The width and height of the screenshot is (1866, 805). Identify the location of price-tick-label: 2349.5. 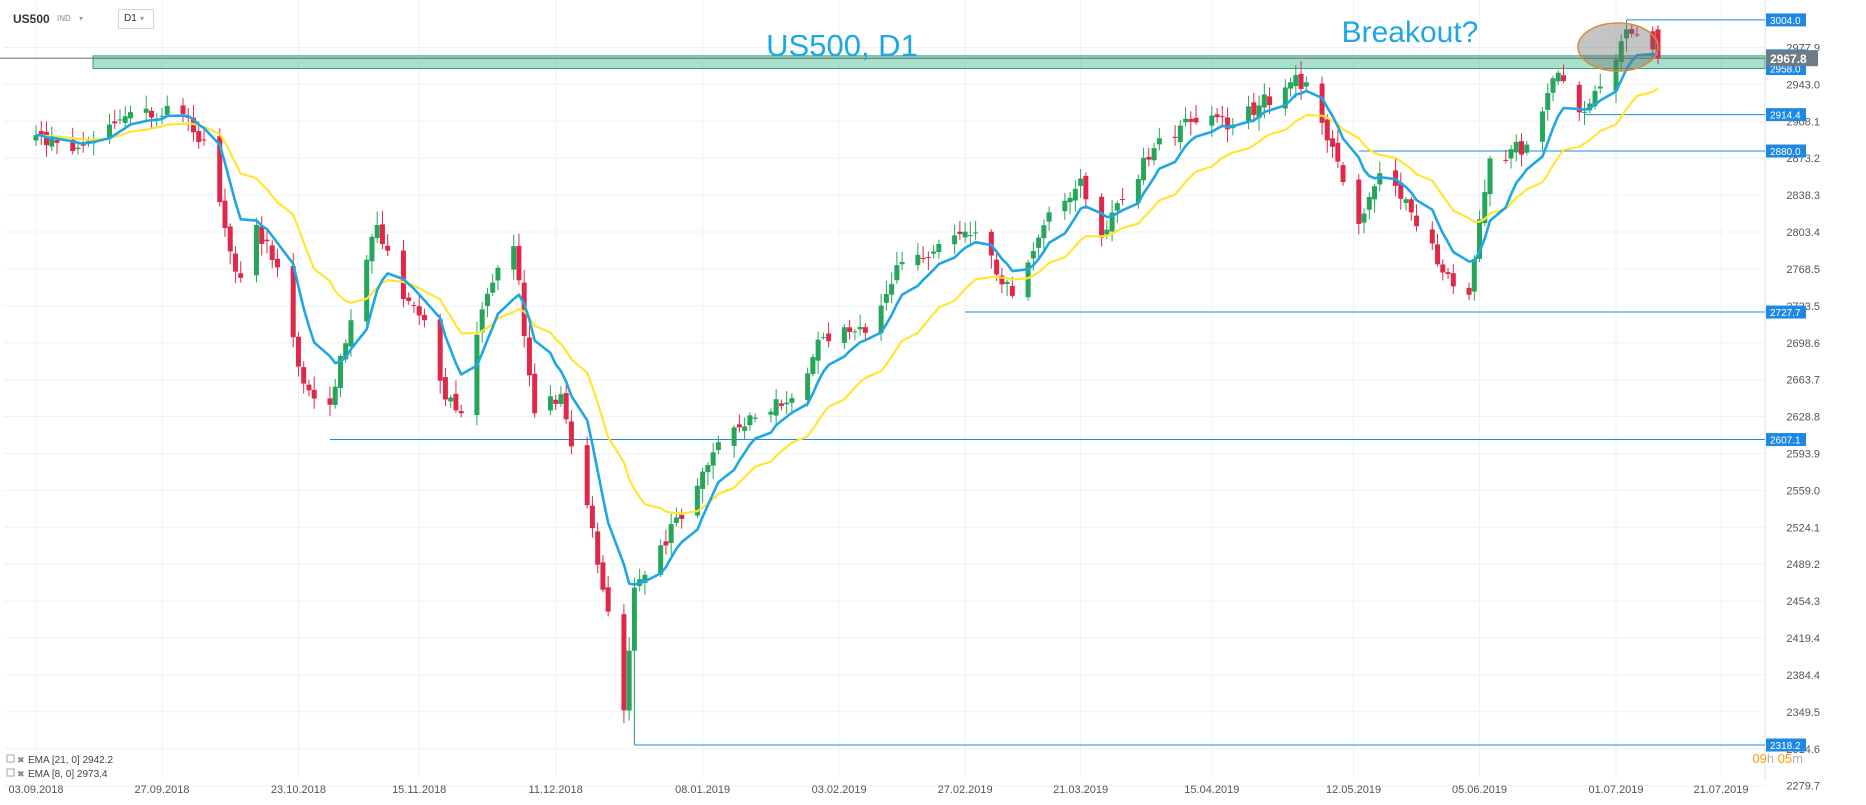
(1803, 713).